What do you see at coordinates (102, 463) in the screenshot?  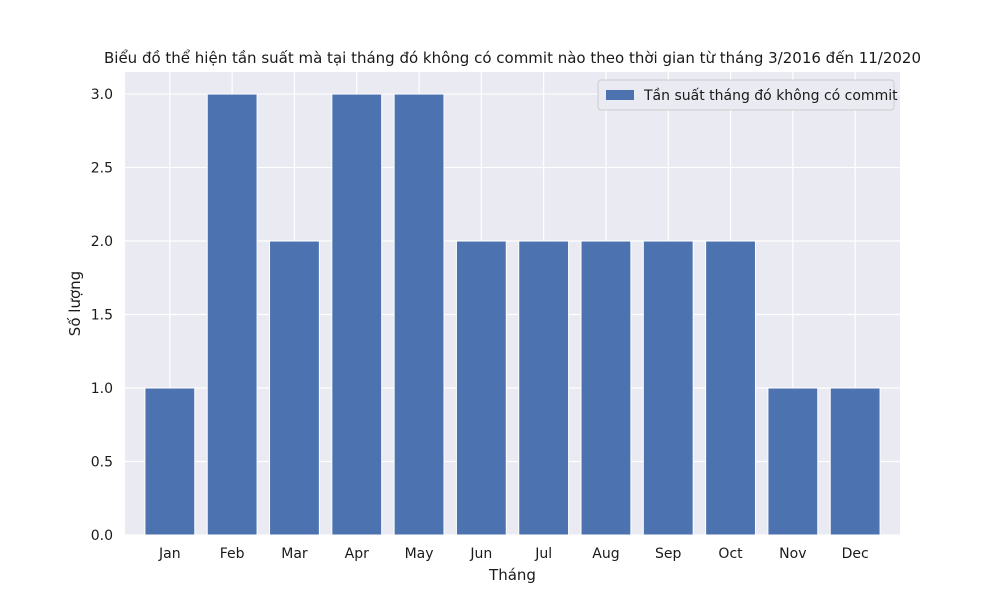 I see `y-tick-label: 0.5` at bounding box center [102, 463].